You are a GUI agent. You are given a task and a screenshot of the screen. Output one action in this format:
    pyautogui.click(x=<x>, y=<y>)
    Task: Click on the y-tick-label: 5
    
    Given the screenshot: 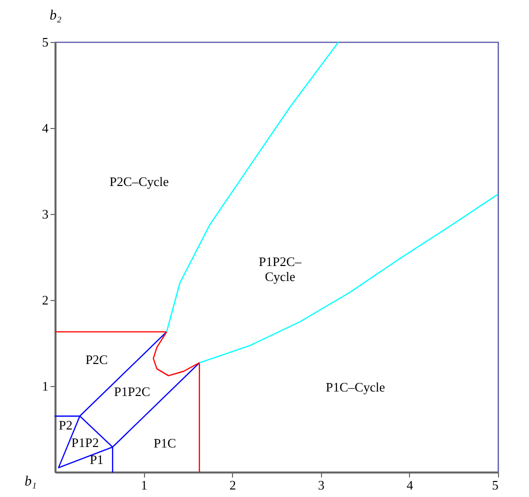 What is the action you would take?
    pyautogui.click(x=45, y=42)
    